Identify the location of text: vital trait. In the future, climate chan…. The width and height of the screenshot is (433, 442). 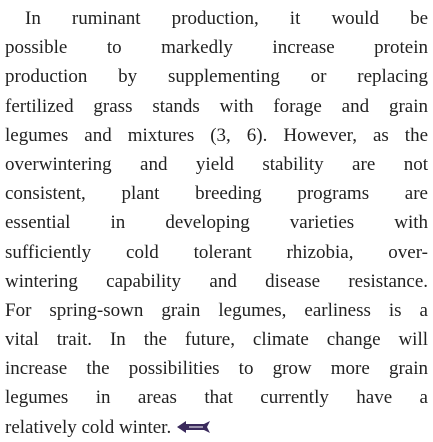
(216, 340).